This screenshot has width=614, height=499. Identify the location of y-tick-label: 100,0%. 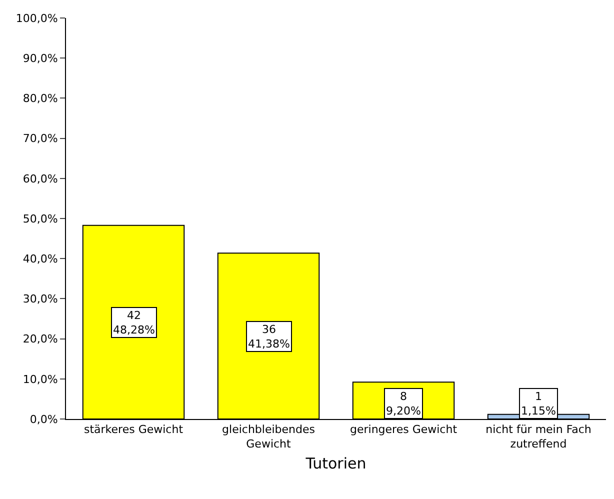
(37, 18).